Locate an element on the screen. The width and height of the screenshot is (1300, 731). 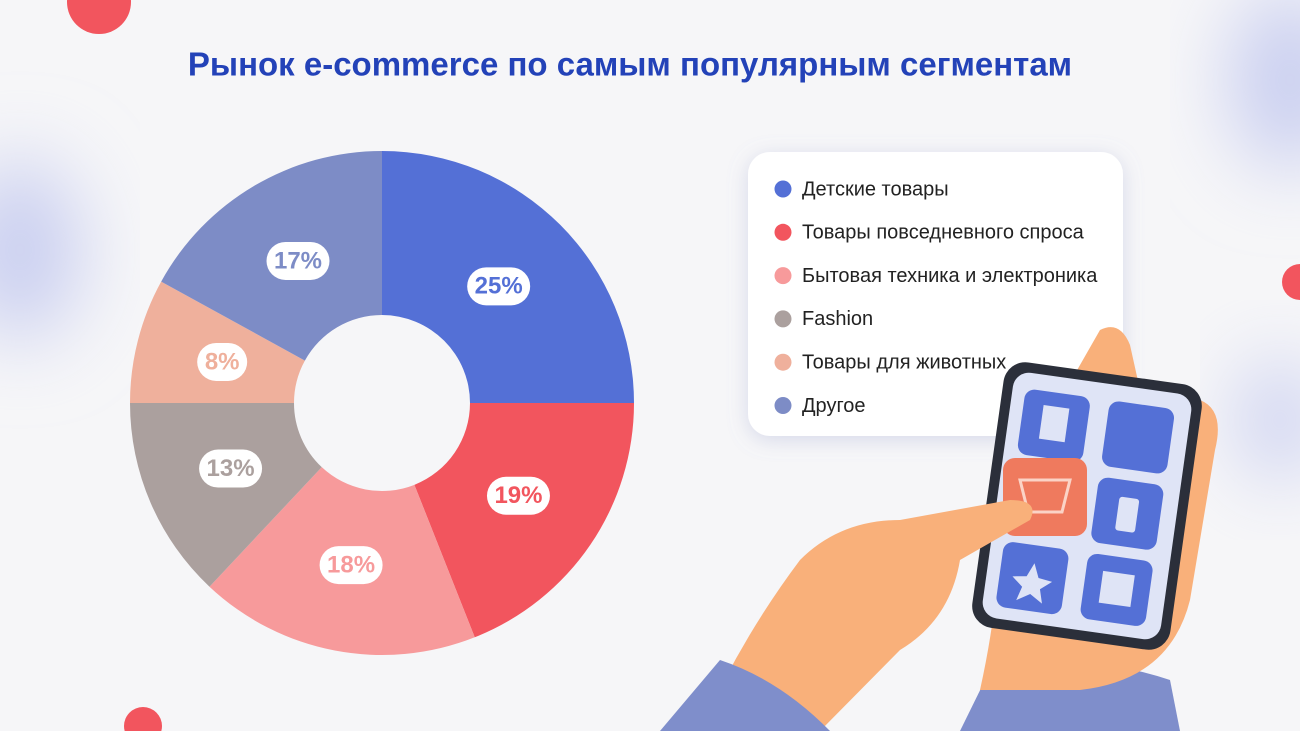
value-label: 25% is located at coordinates (499, 286).